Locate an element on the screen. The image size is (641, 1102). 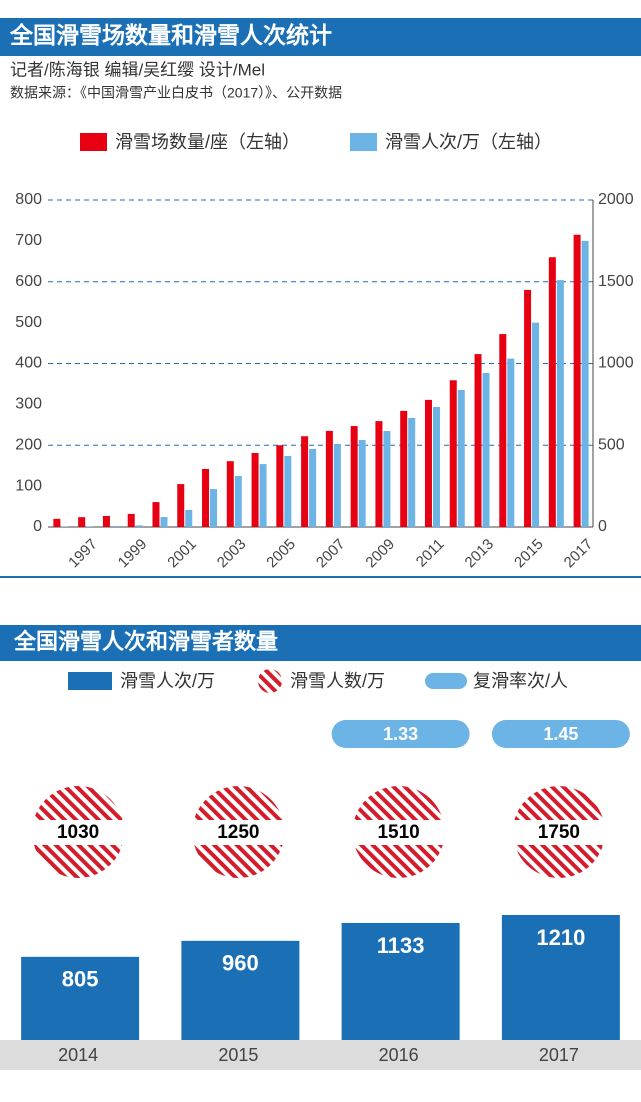
x-tick-label: 2011 is located at coordinates (430, 553).